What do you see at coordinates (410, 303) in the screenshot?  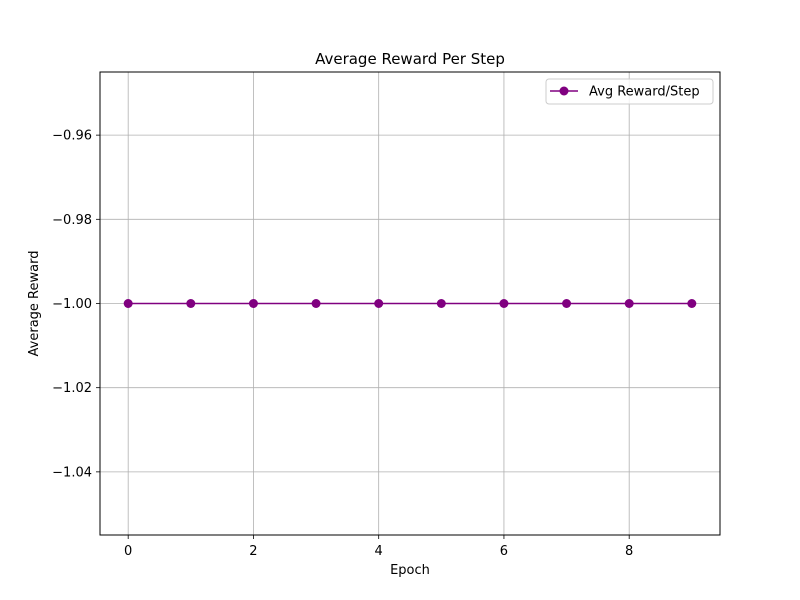 I see `series-layer` at bounding box center [410, 303].